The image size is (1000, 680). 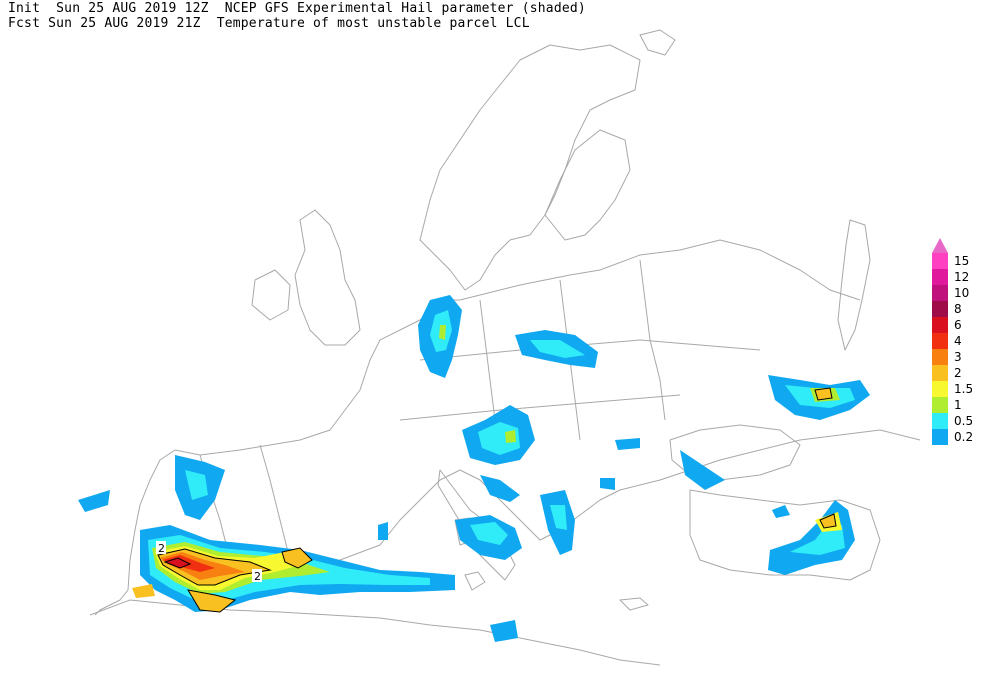 What do you see at coordinates (450, 578) in the screenshot?
I see `hail-field-italy-sea` at bounding box center [450, 578].